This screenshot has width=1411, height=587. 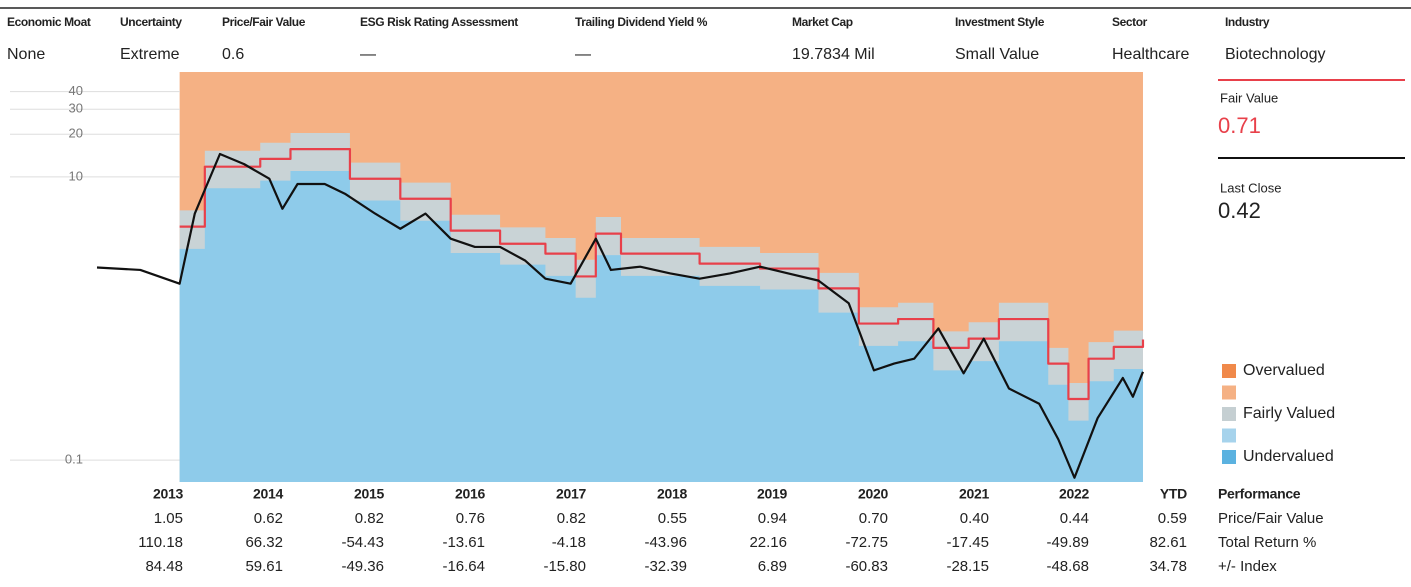 What do you see at coordinates (160, 542) in the screenshot?
I see `table-cell: 110.18` at bounding box center [160, 542].